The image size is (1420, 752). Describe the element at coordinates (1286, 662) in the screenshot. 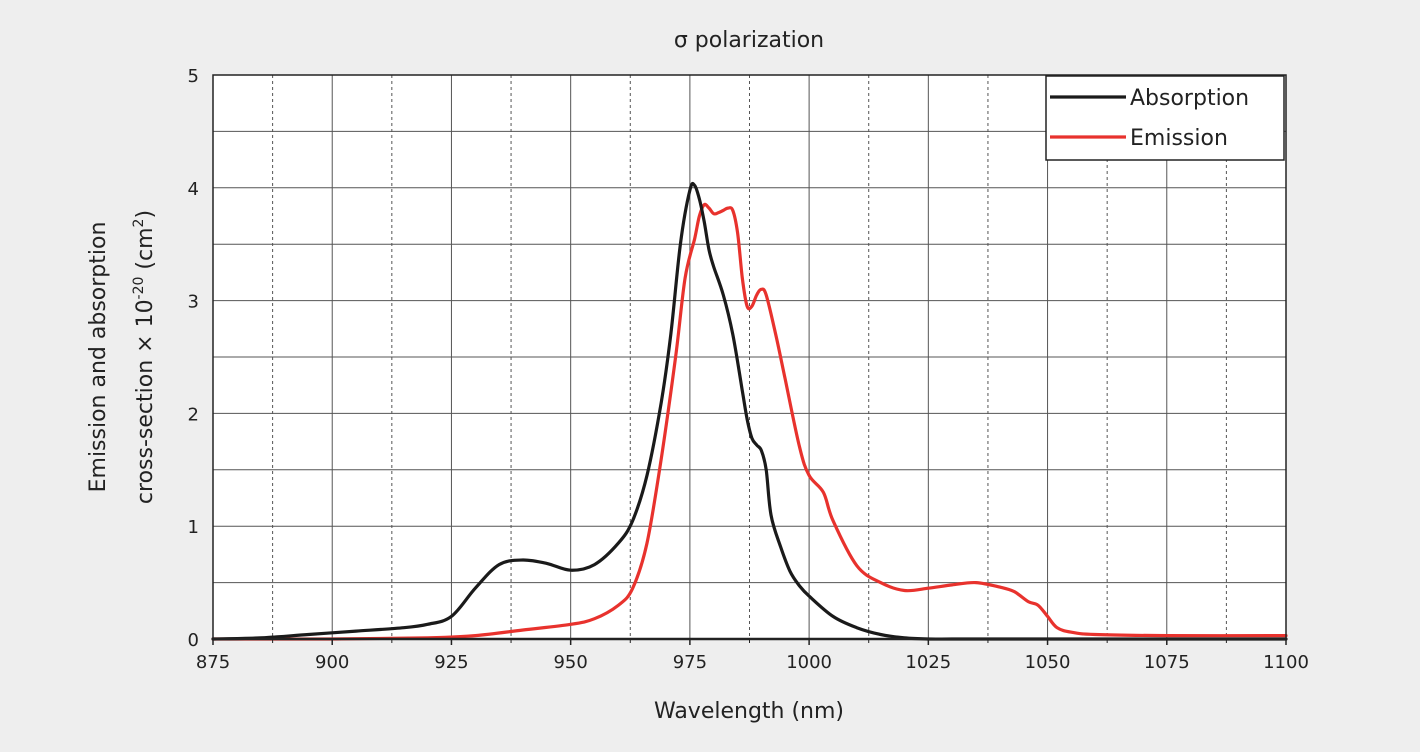

I see `x-tick-label: 1100` at that location.